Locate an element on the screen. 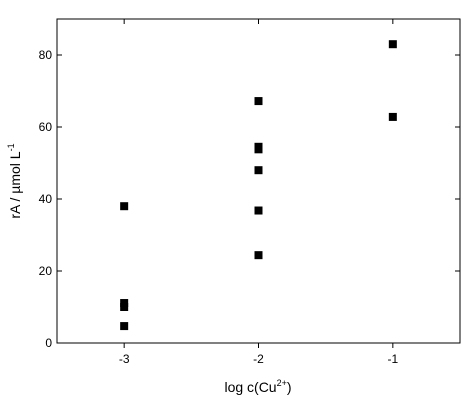 This screenshot has height=403, width=475. y-tick-label: 0 is located at coordinates (48, 343).